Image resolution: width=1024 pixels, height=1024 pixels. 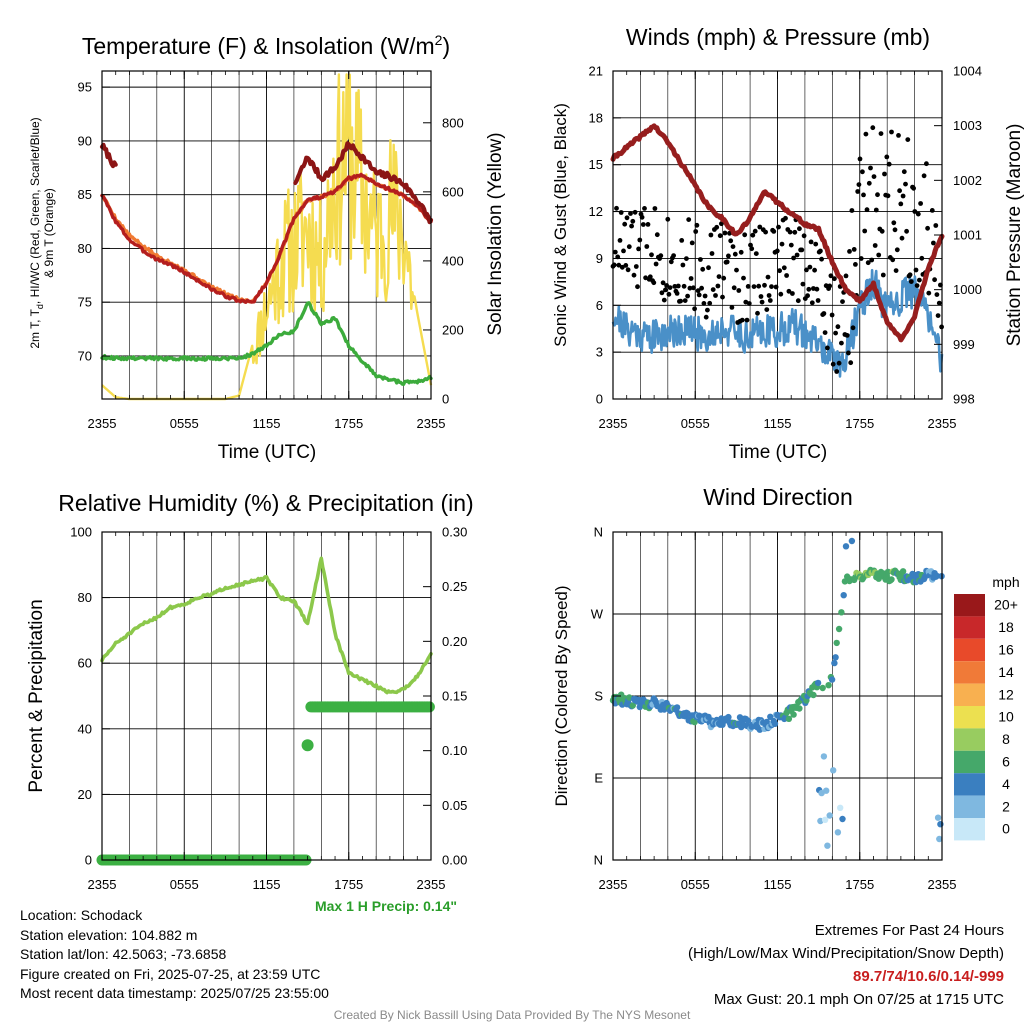 What do you see at coordinates (454, 696) in the screenshot?
I see `y2-tick-label: 0.15` at bounding box center [454, 696].